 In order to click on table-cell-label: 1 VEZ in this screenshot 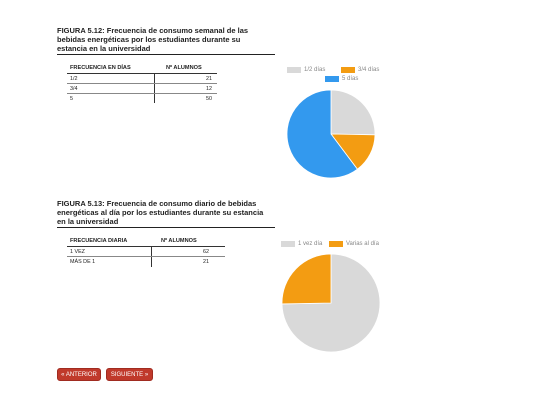, I will do `click(77, 252)`.